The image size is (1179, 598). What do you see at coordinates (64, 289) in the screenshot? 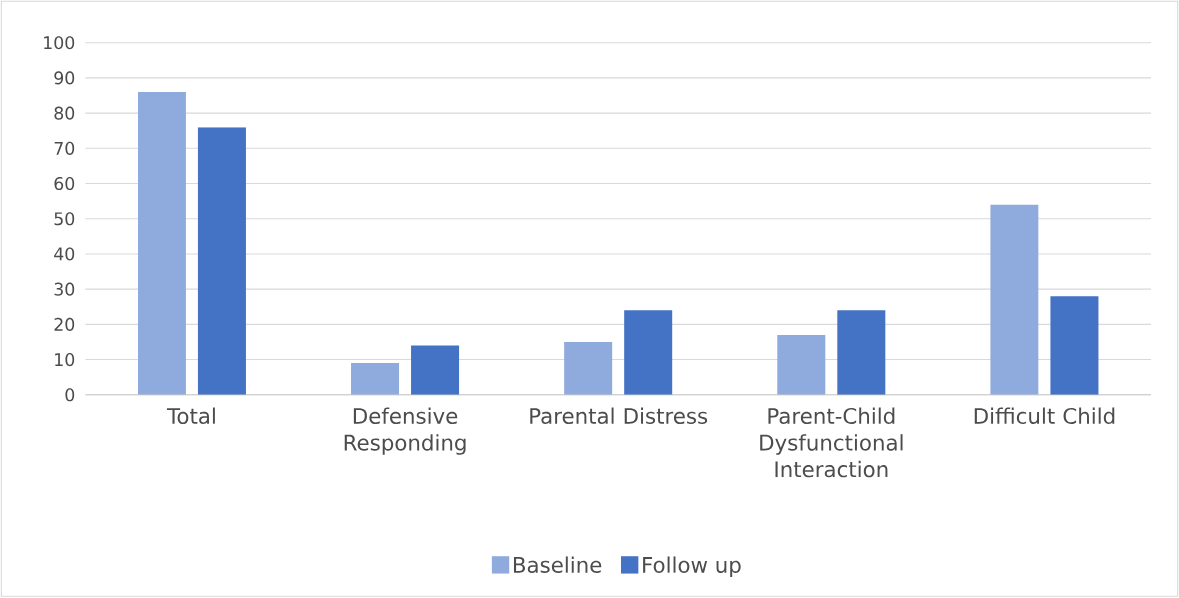
I see `y-tick-label: 30` at bounding box center [64, 289].